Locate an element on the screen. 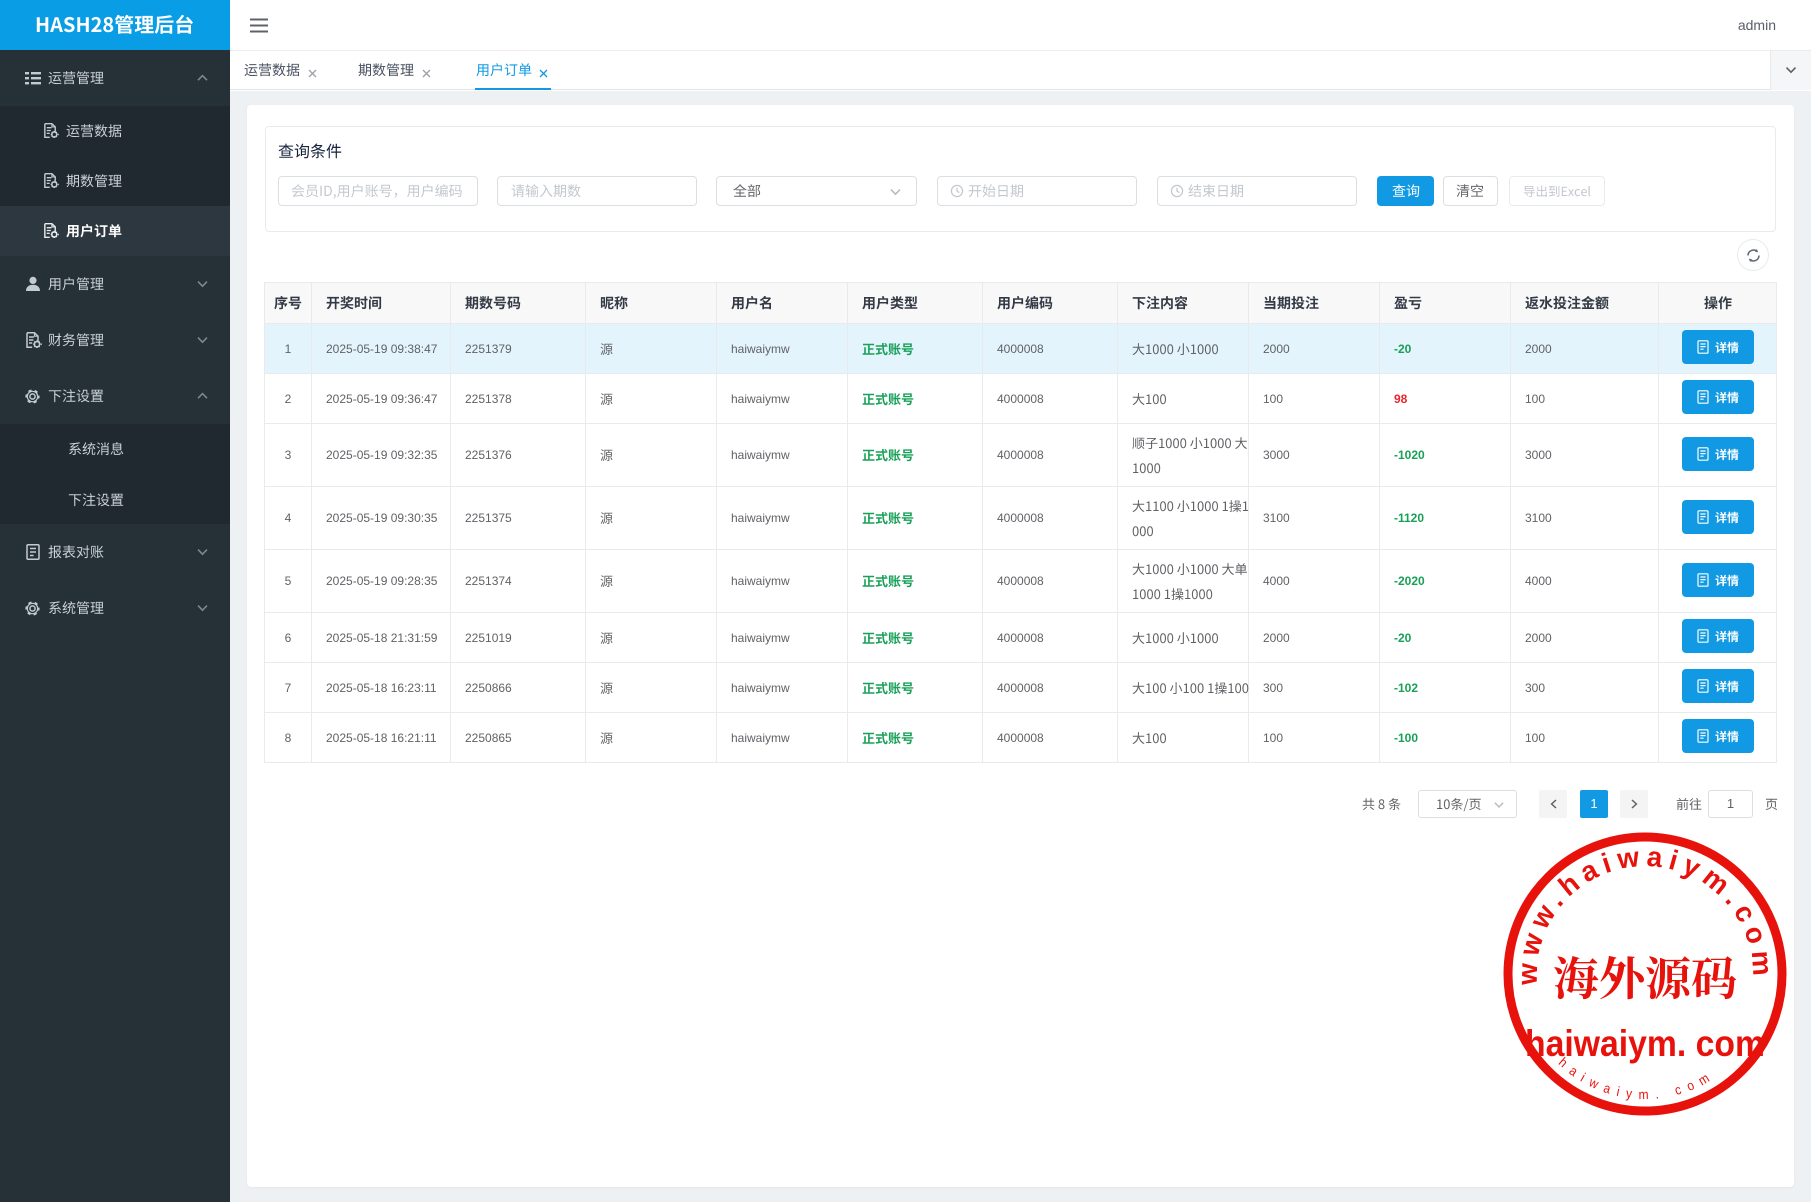 The height and width of the screenshot is (1202, 1811). svg-text: www.haiwaiym.com is located at coordinates (1645, 913).